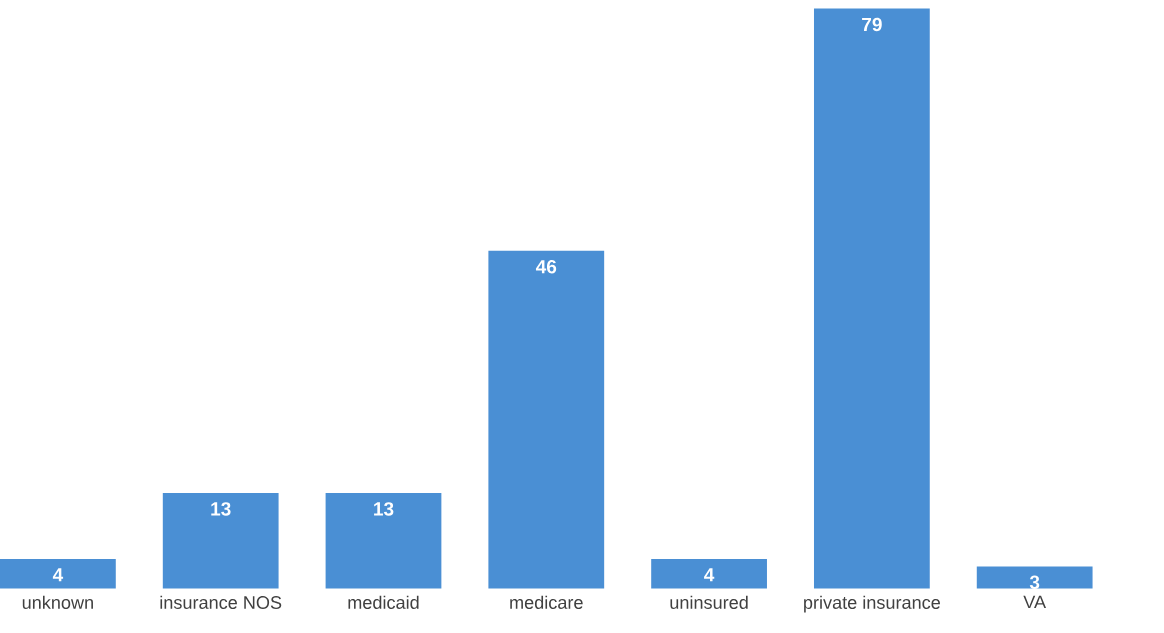 This screenshot has width=1164, height=633. Describe the element at coordinates (709, 602) in the screenshot. I see `x-tick-label: uninsured` at that location.